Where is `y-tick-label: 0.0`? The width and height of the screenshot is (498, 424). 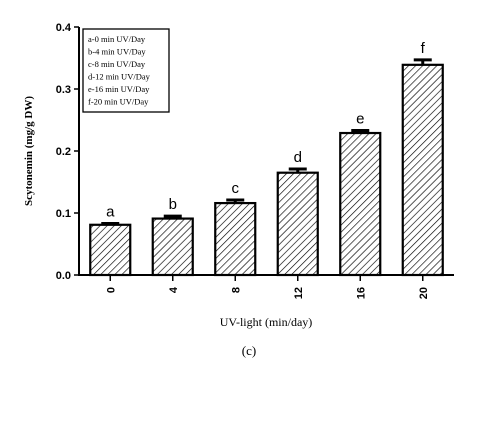 y-tick-label: 0.0 is located at coordinates (63, 276).